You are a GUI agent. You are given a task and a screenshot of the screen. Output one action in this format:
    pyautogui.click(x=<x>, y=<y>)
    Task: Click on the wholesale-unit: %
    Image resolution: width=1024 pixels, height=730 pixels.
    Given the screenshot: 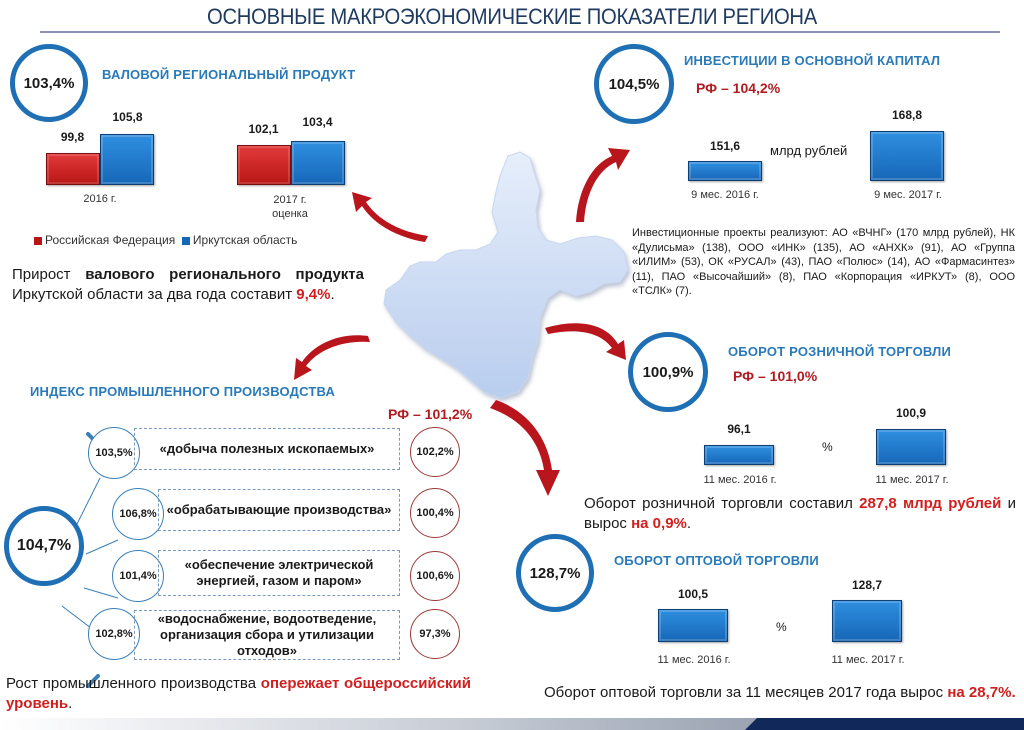 What is the action you would take?
    pyautogui.click(x=781, y=627)
    